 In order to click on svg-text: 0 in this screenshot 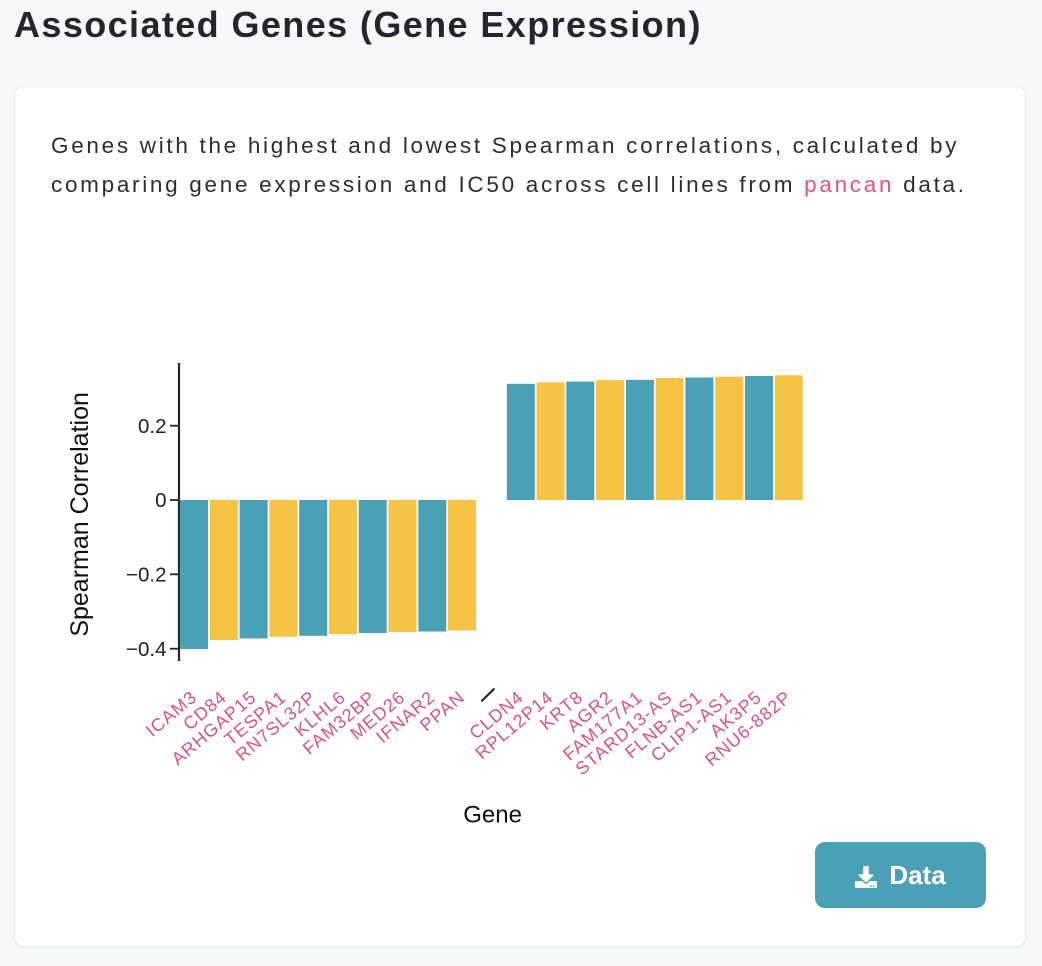, I will do `click(160, 500)`.